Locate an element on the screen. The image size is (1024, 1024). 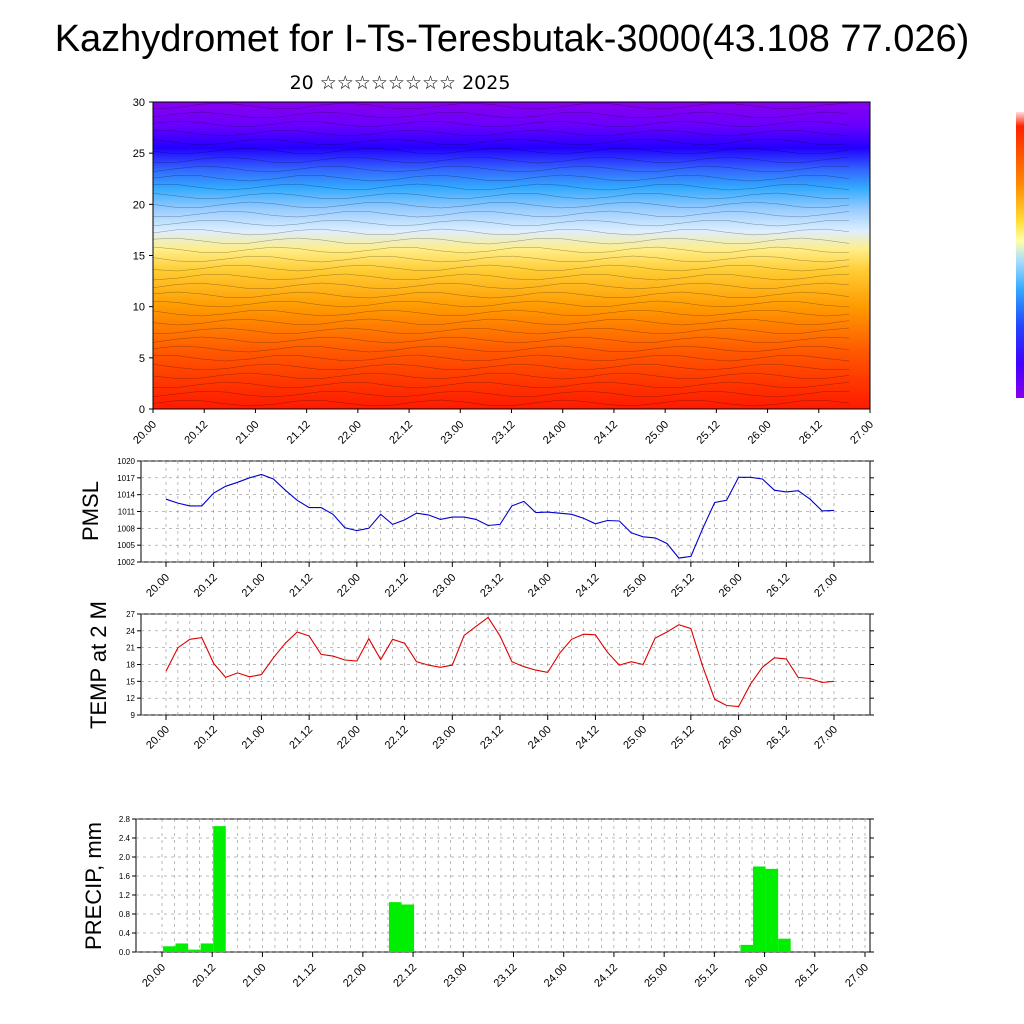
y-tick-label: 1008 is located at coordinates (126, 528).